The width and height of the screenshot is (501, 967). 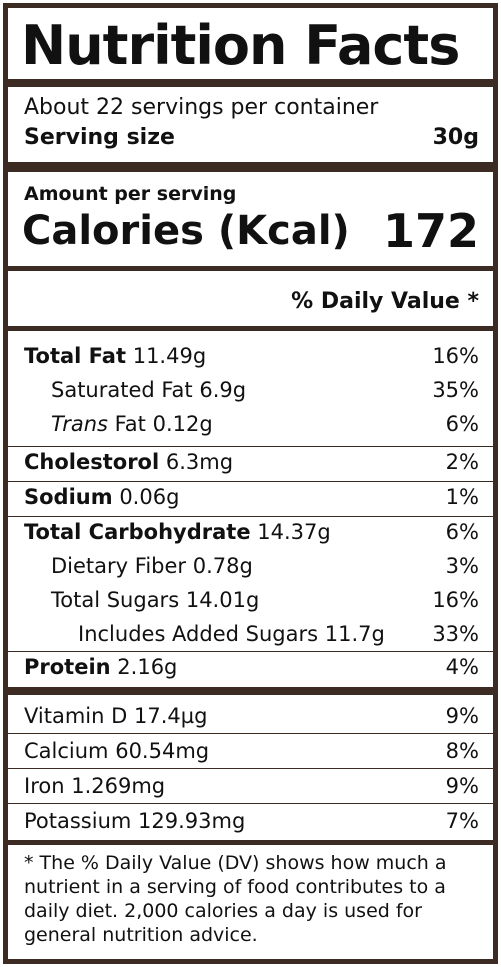 I want to click on nutrient-row-dietary-fiber: Dietary Fiber 0.78g, so click(x=152, y=566).